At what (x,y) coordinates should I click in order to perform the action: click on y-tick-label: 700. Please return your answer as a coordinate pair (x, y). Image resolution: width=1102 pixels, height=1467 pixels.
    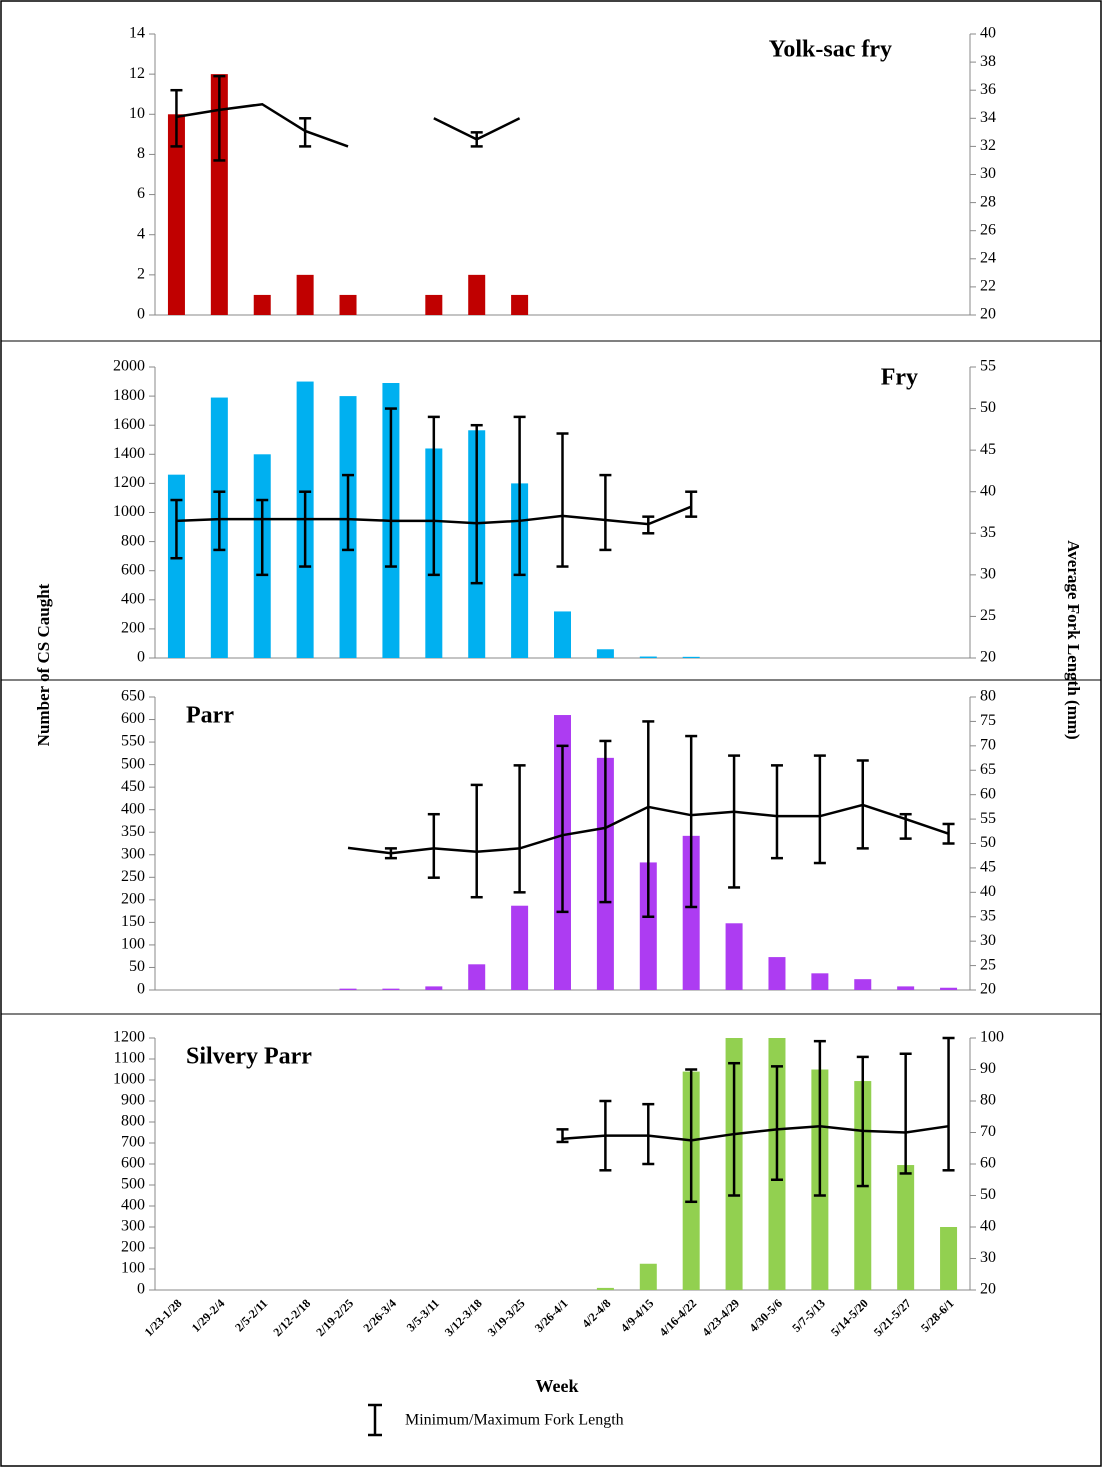
    Looking at the image, I should click on (133, 1142).